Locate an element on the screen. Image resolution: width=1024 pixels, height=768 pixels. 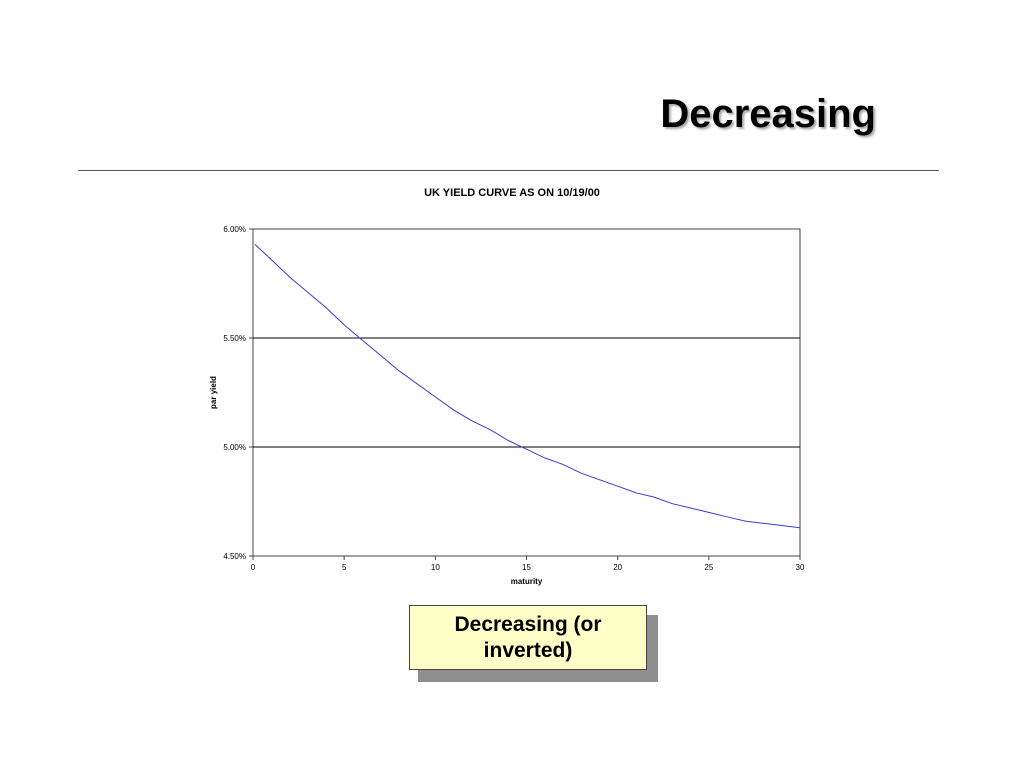
gridlines is located at coordinates (526, 392).